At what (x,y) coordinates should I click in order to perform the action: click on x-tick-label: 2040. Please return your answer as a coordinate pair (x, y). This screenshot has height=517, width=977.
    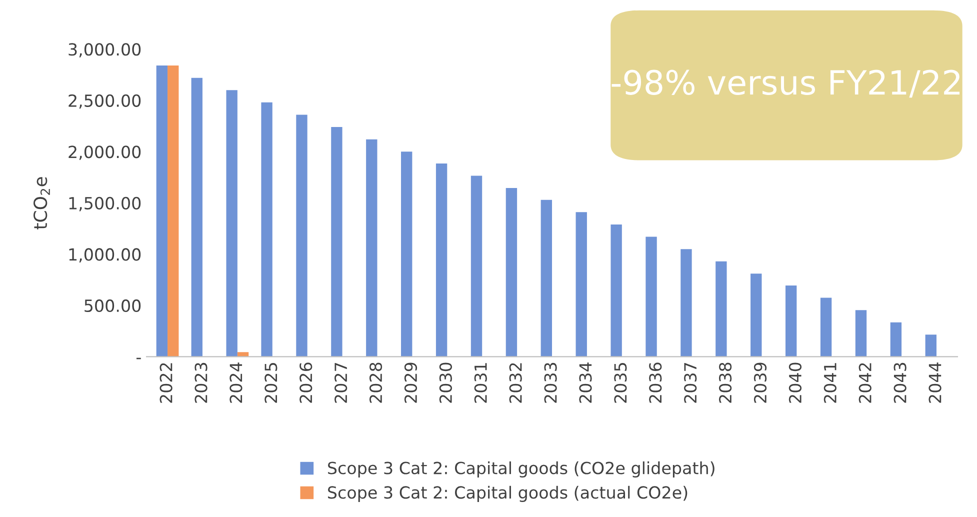
    Looking at the image, I should click on (795, 382).